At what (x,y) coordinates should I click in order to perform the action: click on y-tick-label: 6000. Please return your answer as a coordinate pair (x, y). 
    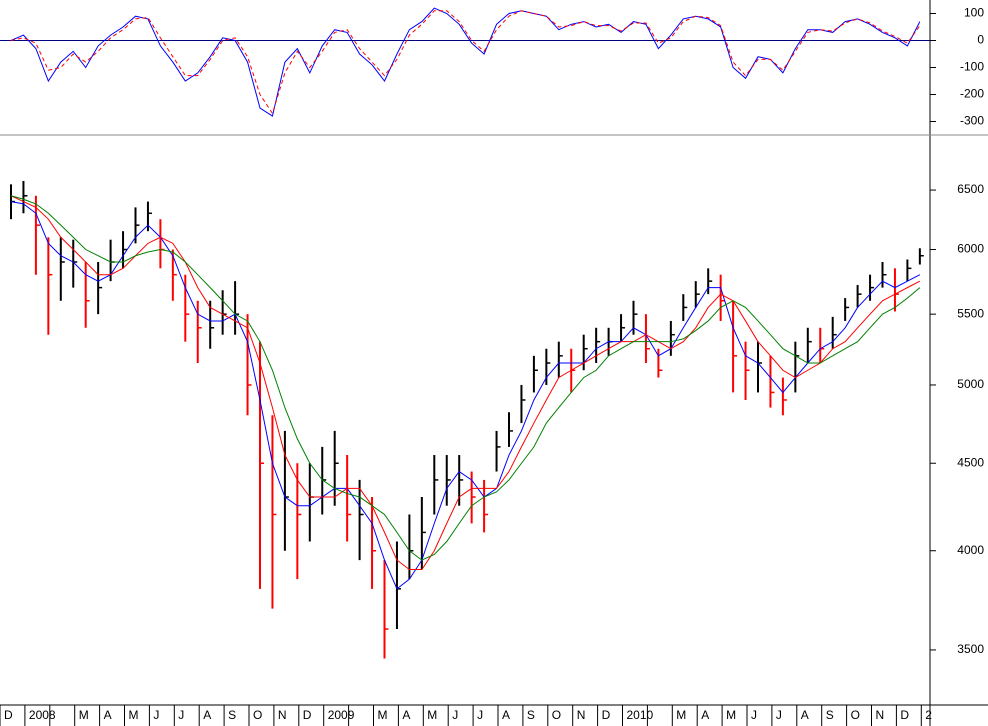
    Looking at the image, I should click on (970, 249).